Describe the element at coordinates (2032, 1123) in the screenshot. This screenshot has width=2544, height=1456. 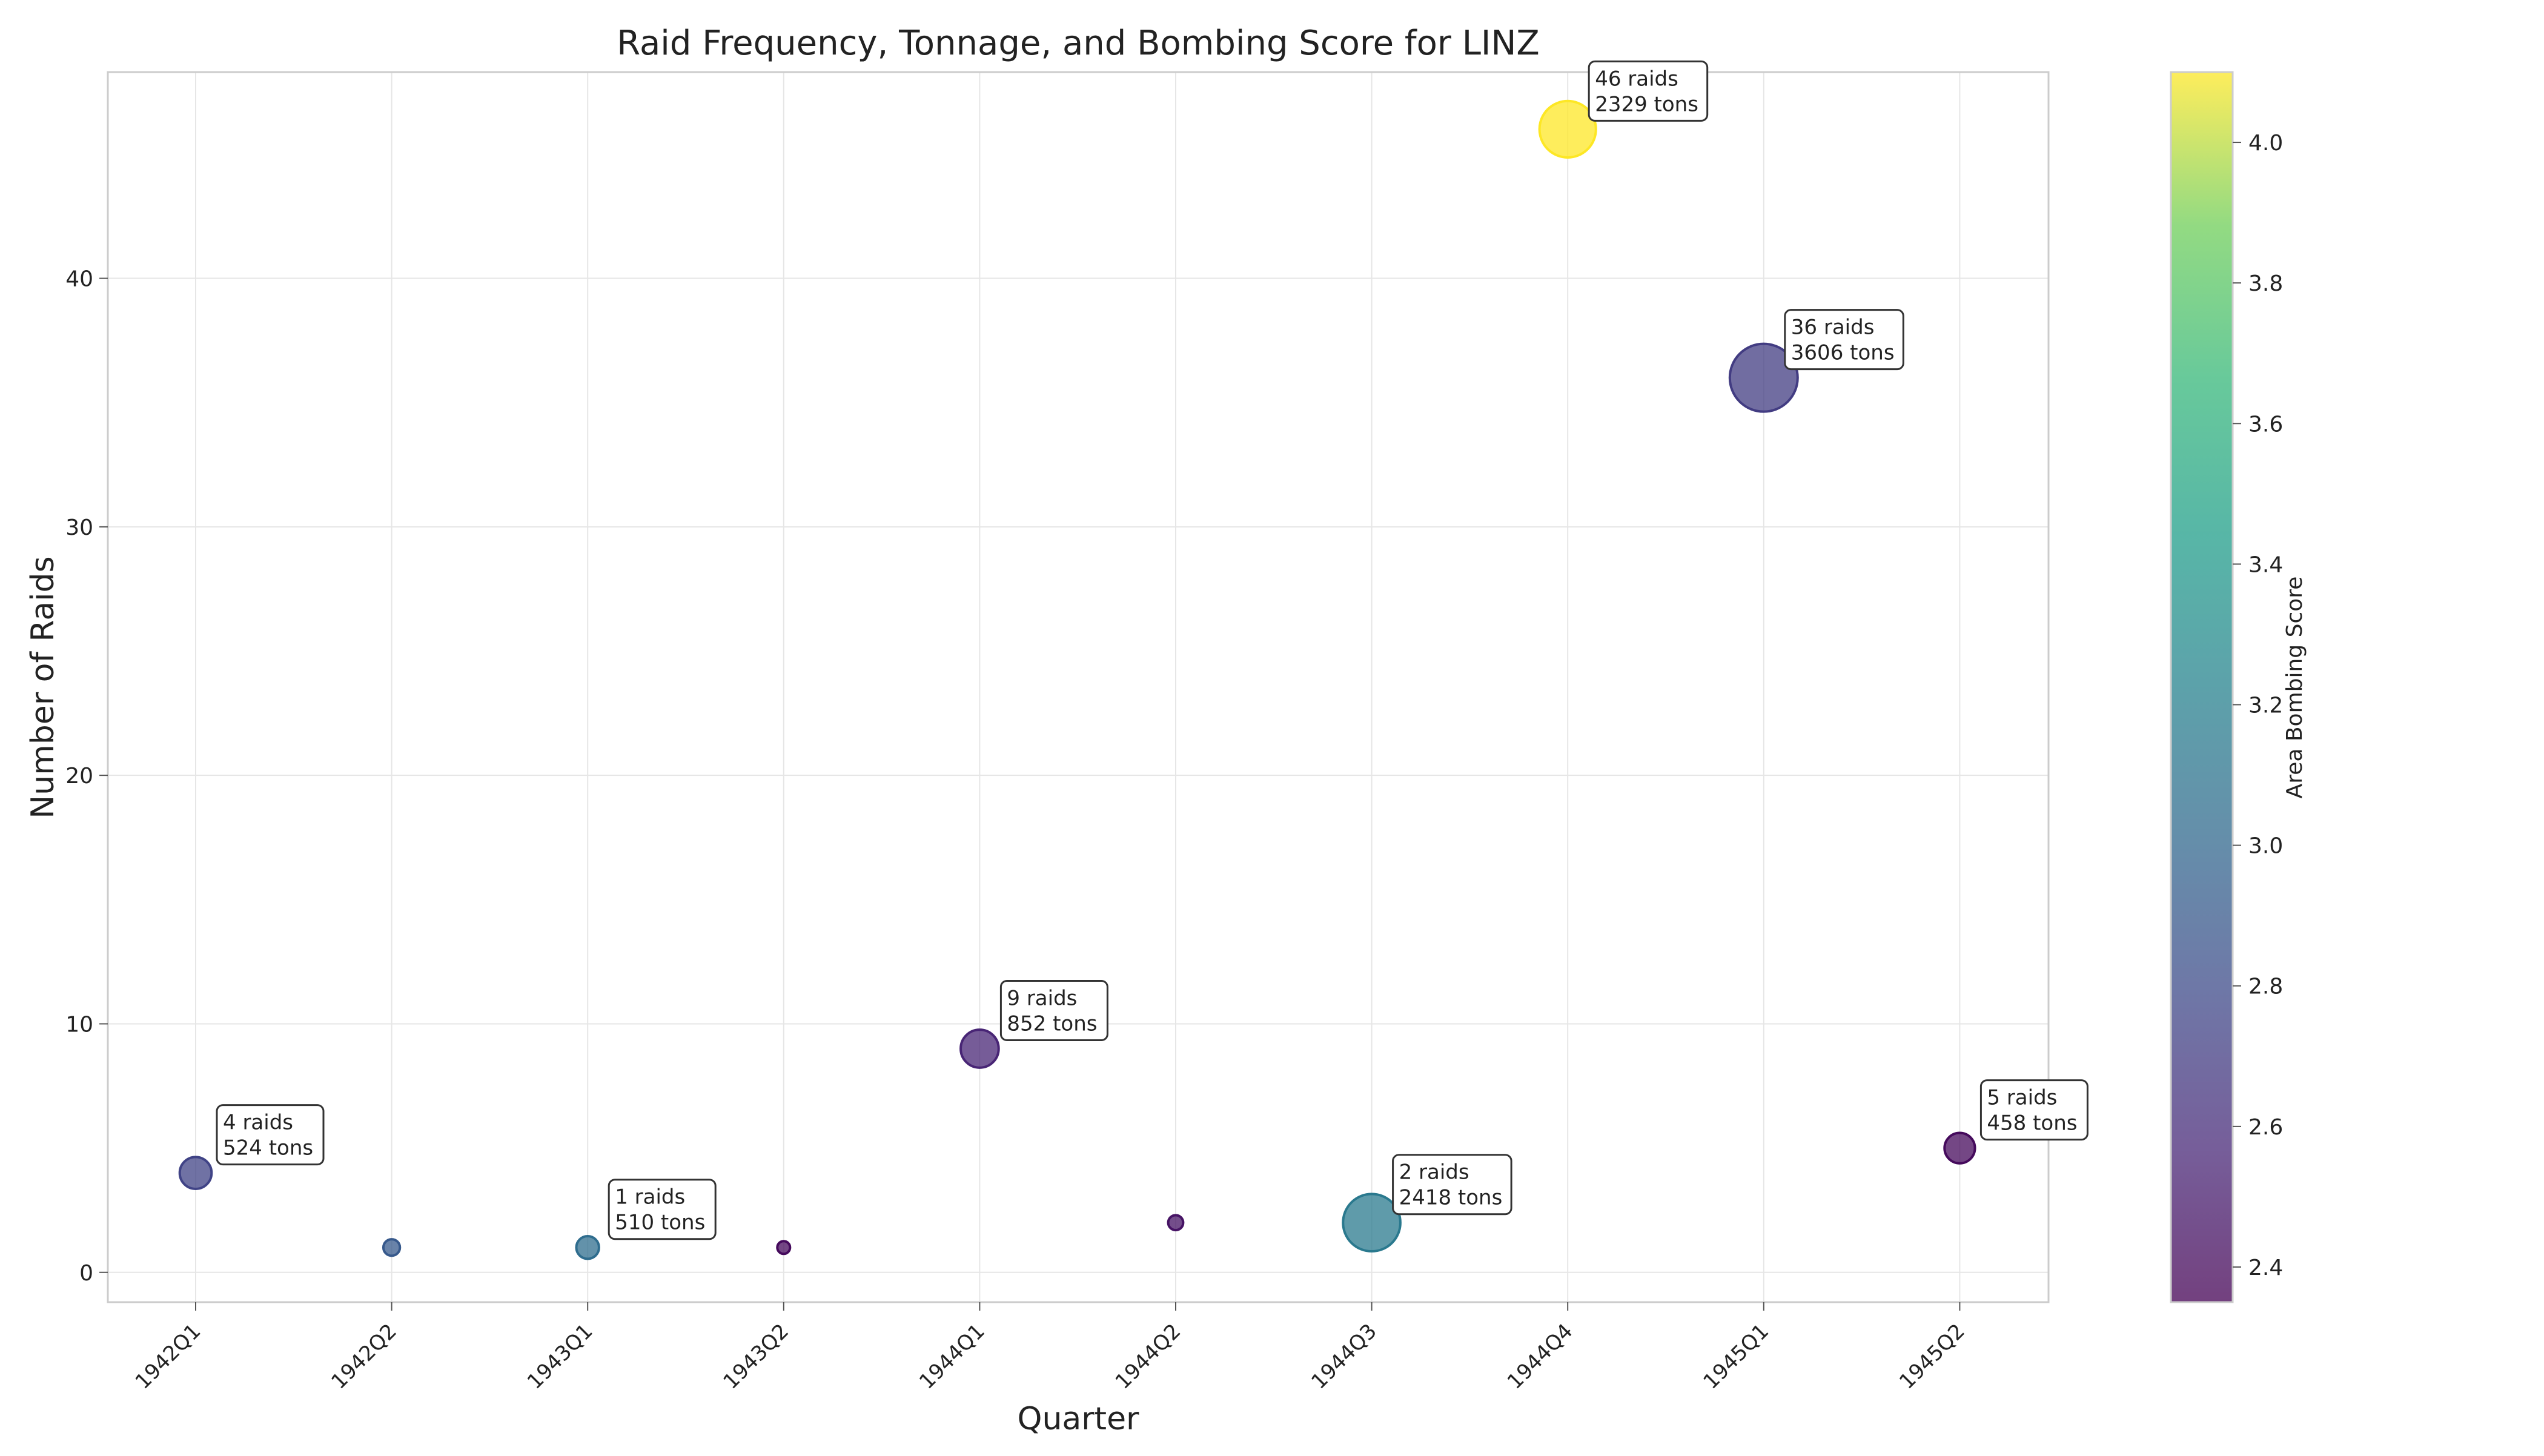
I see `annotation-tons: 458 tons` at that location.